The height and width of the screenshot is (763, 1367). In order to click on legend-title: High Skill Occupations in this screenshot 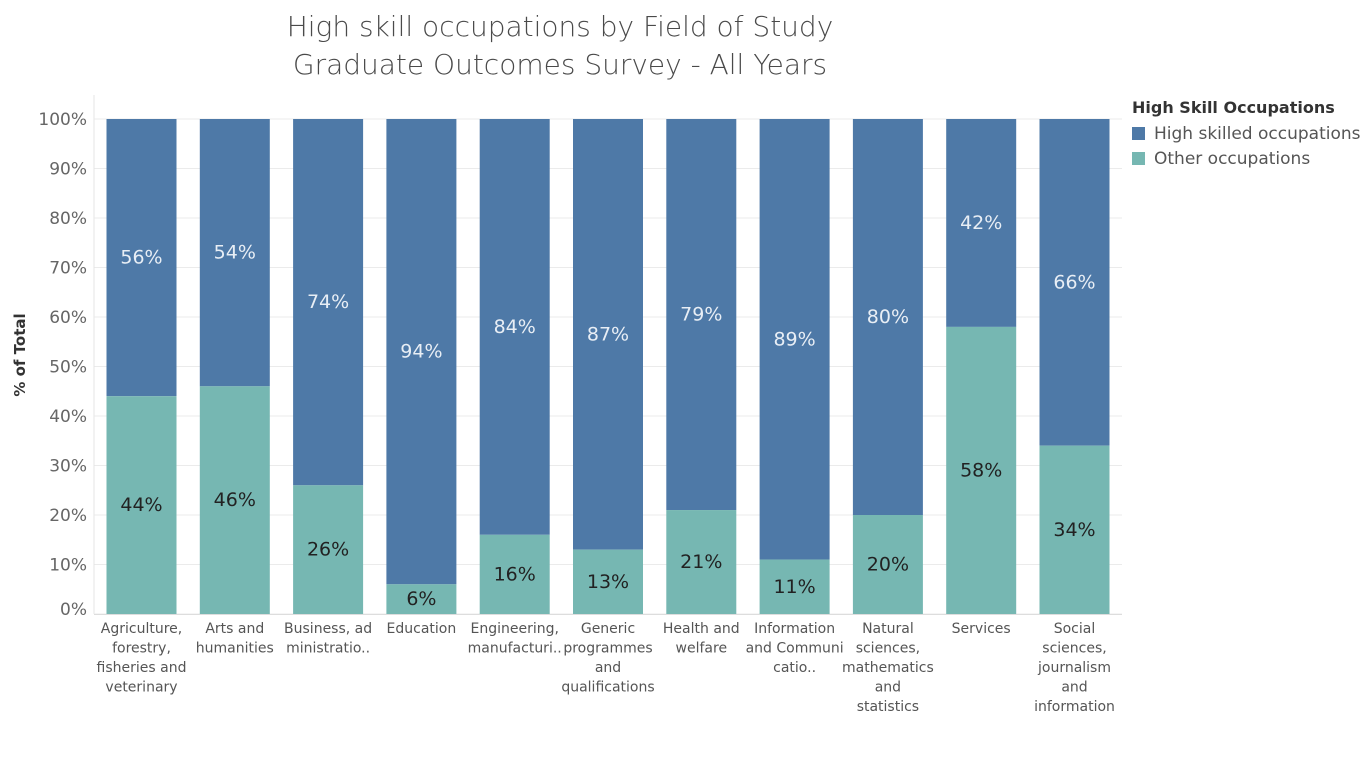, I will do `click(1233, 107)`.